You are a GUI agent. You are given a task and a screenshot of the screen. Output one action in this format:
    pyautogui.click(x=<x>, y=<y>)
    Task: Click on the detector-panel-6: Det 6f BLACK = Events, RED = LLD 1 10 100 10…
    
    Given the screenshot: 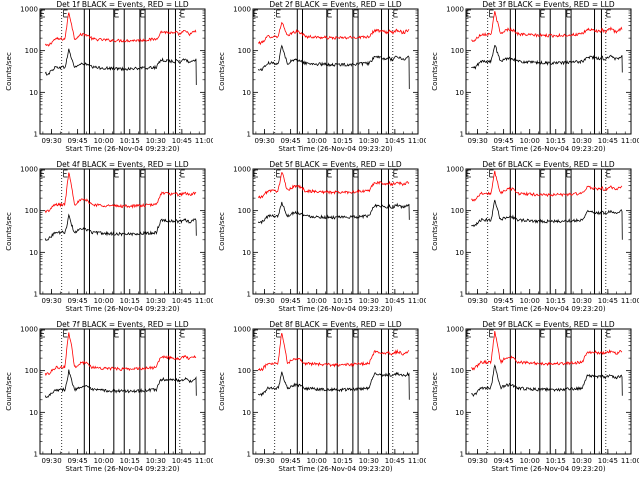 What is the action you would take?
    pyautogui.click(x=535, y=236)
    